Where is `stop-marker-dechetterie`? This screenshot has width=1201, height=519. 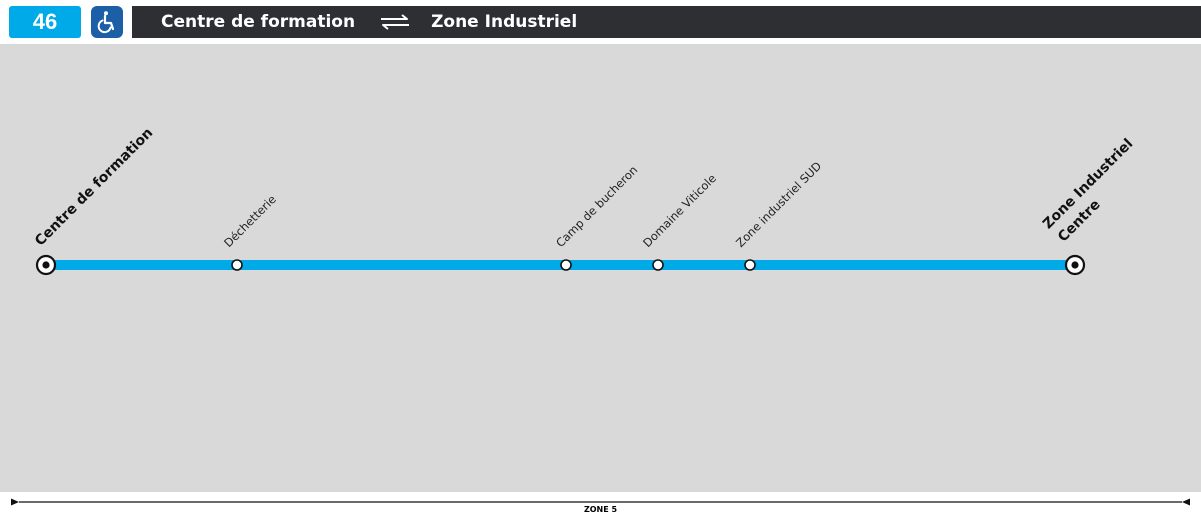
stop-marker-dechetterie is located at coordinates (237, 265).